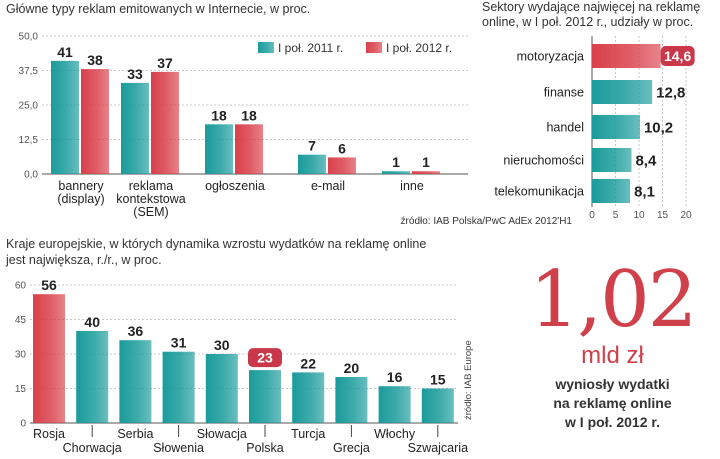 The image size is (720, 459). I want to click on chart3-data-label: 30, so click(222, 345).